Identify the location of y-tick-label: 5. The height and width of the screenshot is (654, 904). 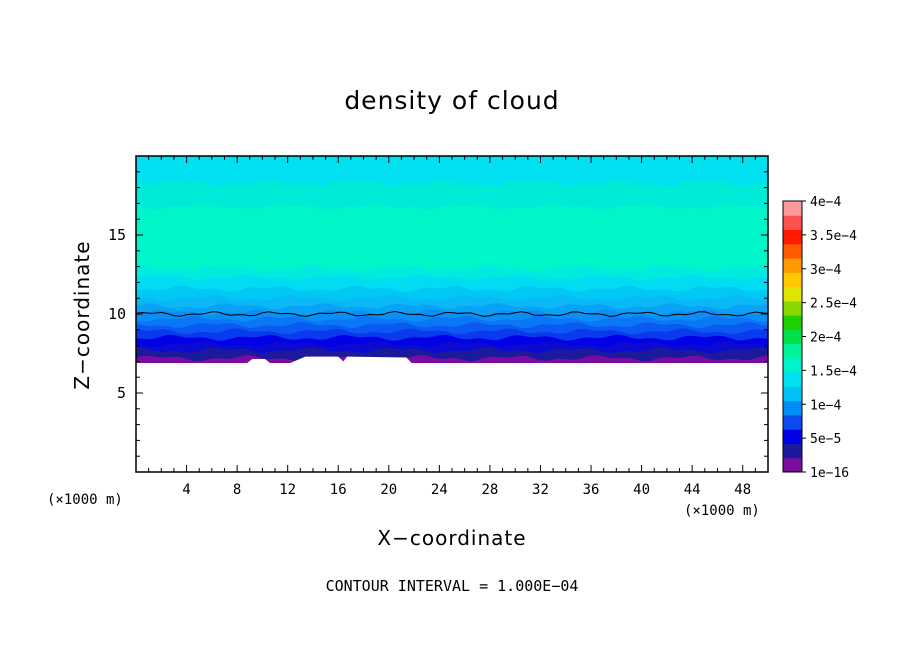
(121, 393).